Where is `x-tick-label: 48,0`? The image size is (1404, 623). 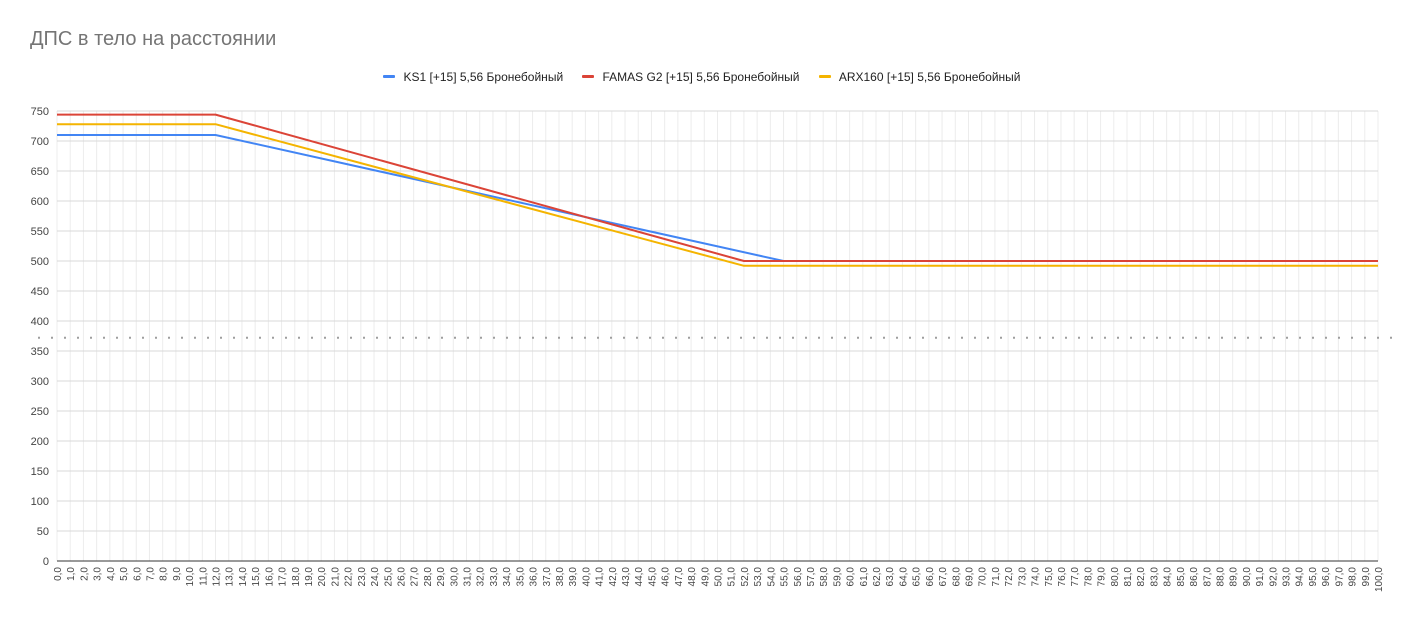
x-tick-label: 48,0 is located at coordinates (692, 577).